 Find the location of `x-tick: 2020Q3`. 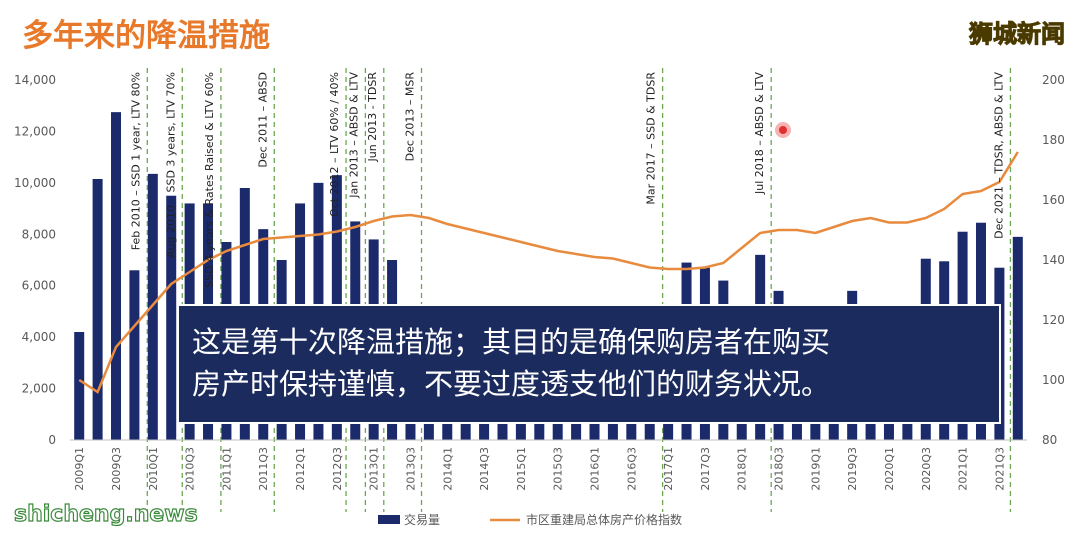

x-tick: 2020Q3 is located at coordinates (926, 469).